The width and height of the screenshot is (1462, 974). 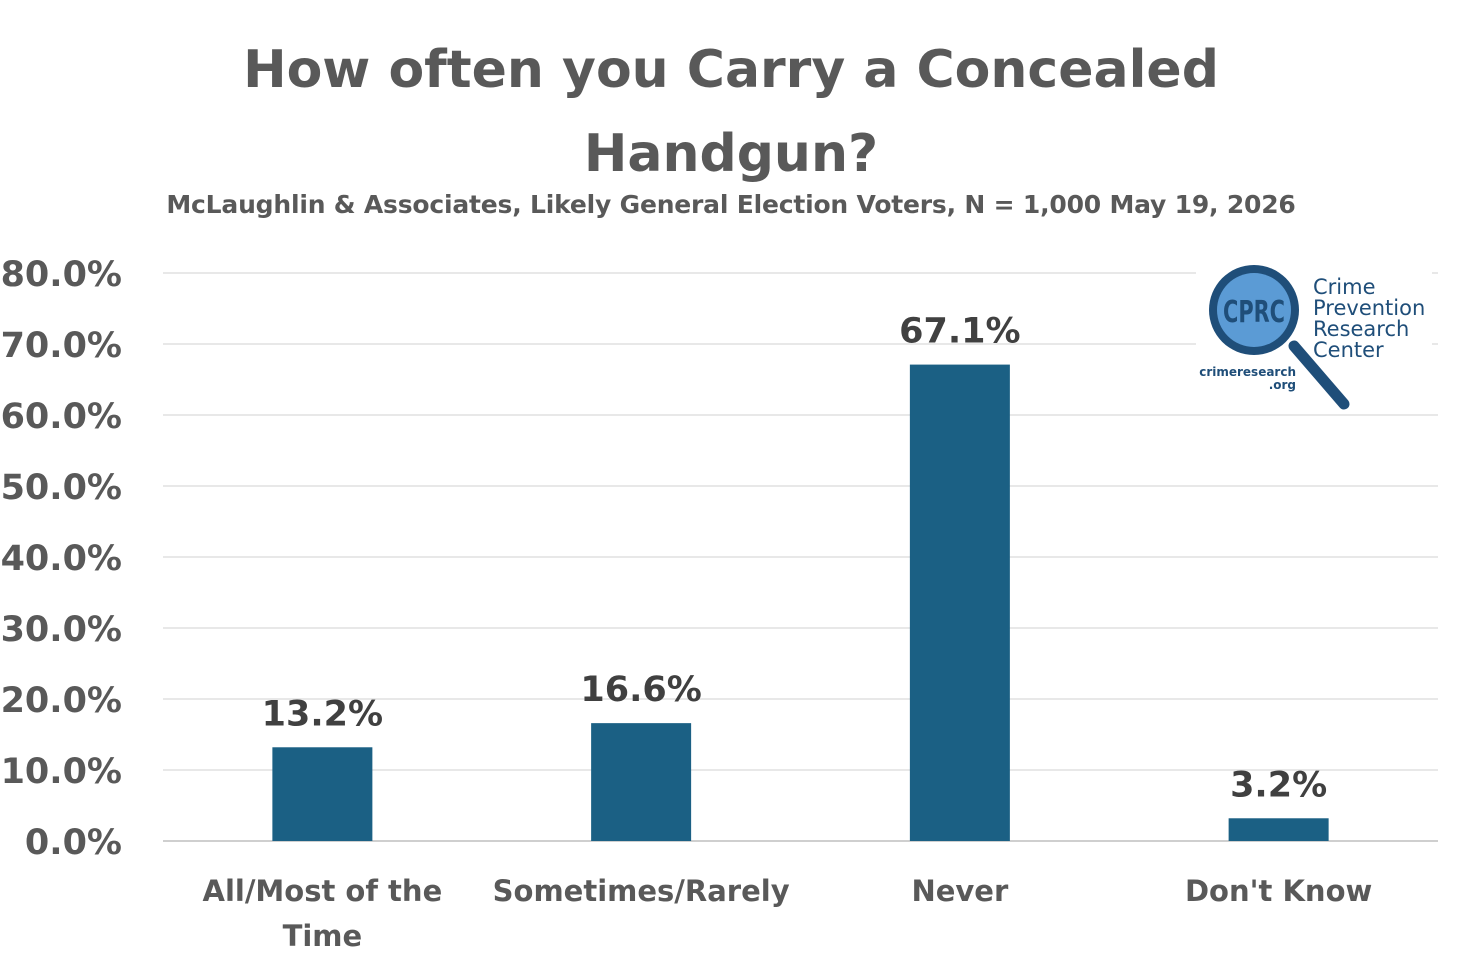 I want to click on data-label: 3.2%, so click(x=1278, y=785).